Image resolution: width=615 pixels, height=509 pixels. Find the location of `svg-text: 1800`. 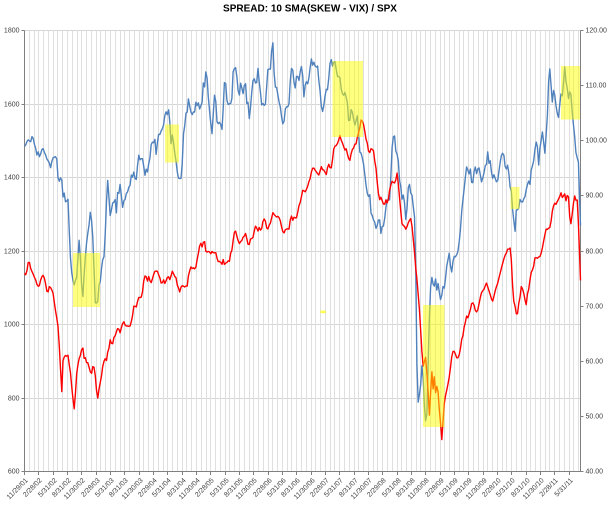

svg-text: 1800 is located at coordinates (12, 31).